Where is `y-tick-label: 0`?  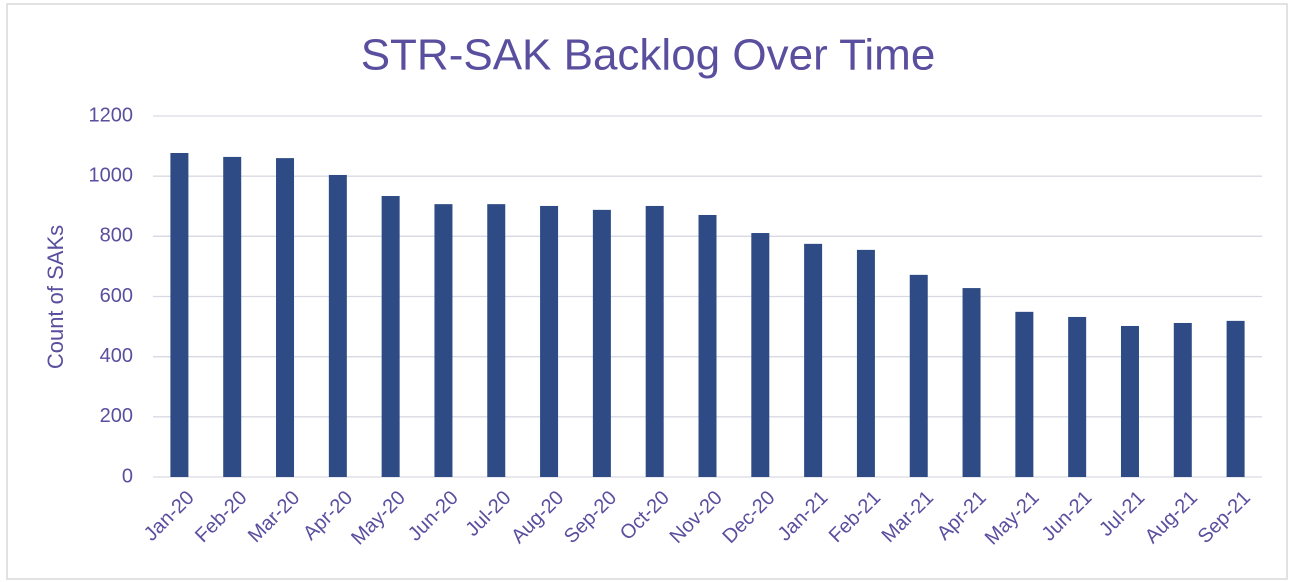 y-tick-label: 0 is located at coordinates (127, 476).